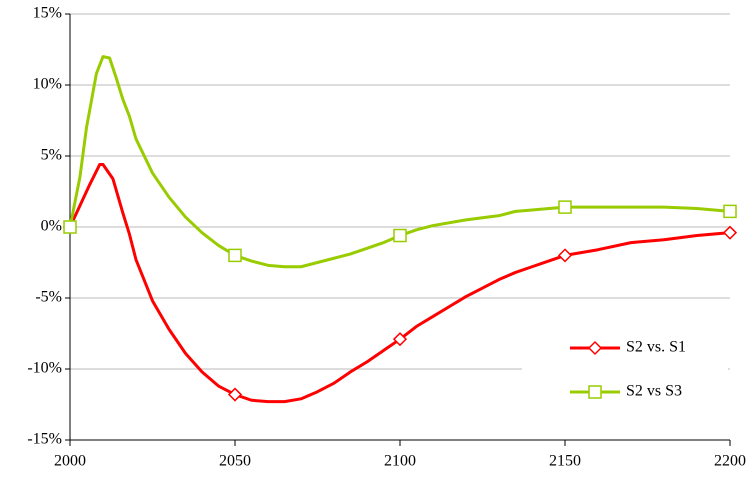 This screenshot has height=484, width=754. Describe the element at coordinates (235, 461) in the screenshot. I see `x-tick-label: 2050` at that location.